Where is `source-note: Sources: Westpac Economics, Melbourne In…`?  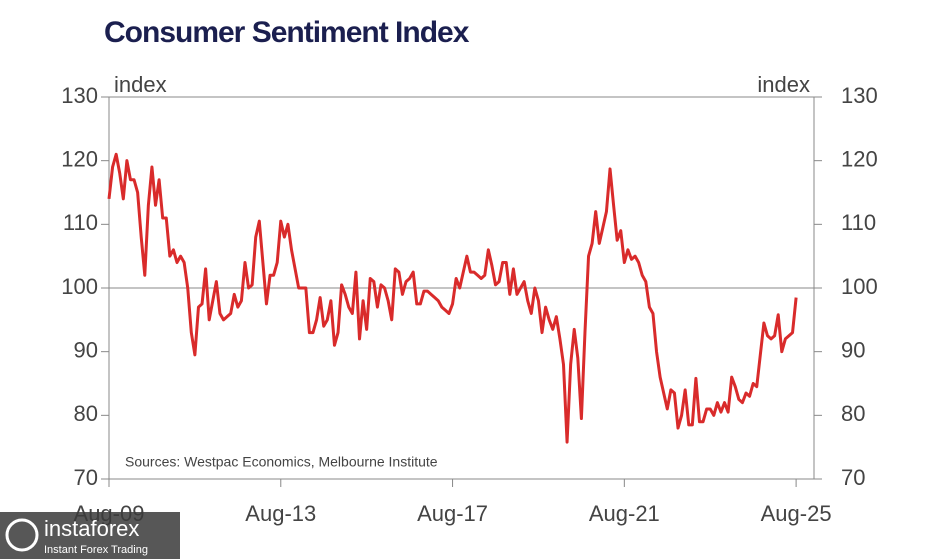
source-note: Sources: Westpac Economics, Melbourne In… is located at coordinates (281, 462).